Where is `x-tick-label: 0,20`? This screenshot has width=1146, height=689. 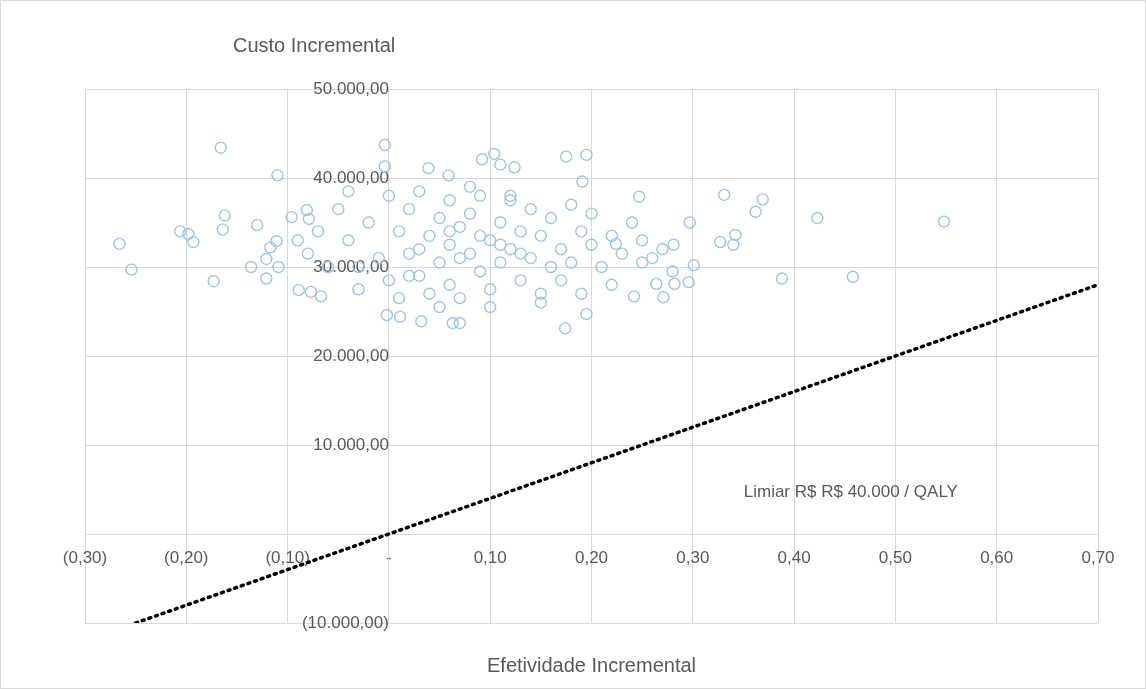 x-tick-label: 0,20 is located at coordinates (591, 557).